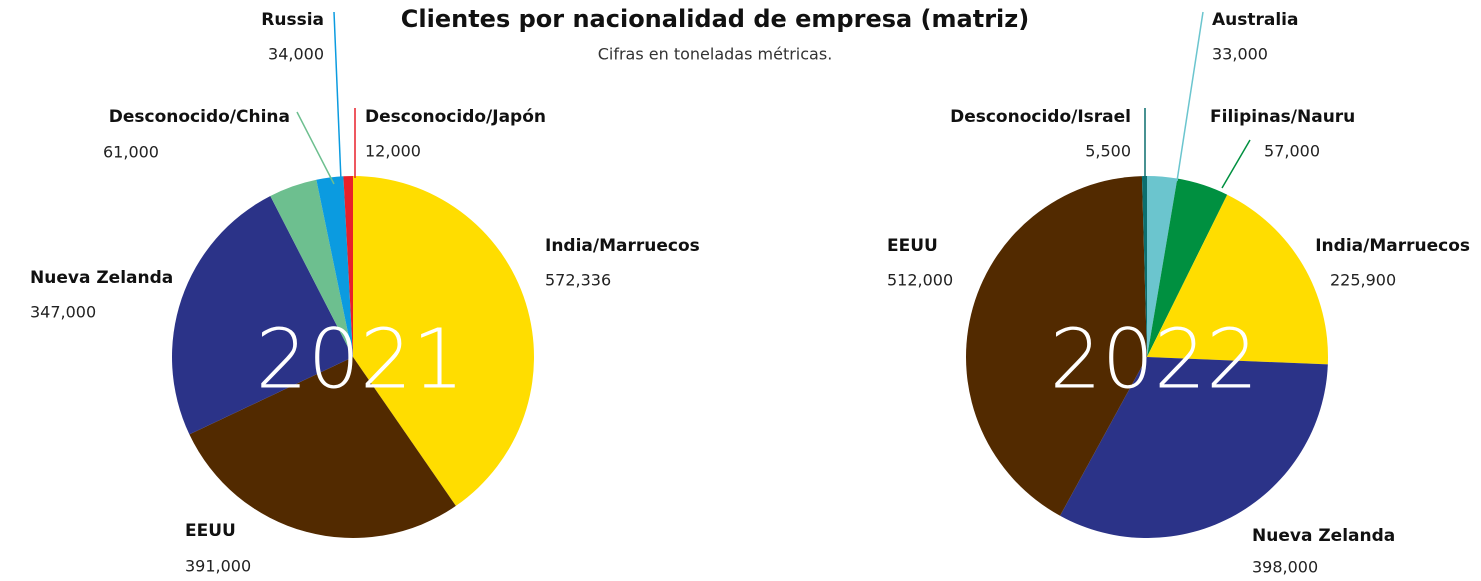 This screenshot has width=1481, height=581. Describe the element at coordinates (1240, 54) in the screenshot. I see `slice-value-label: 33,000` at that location.